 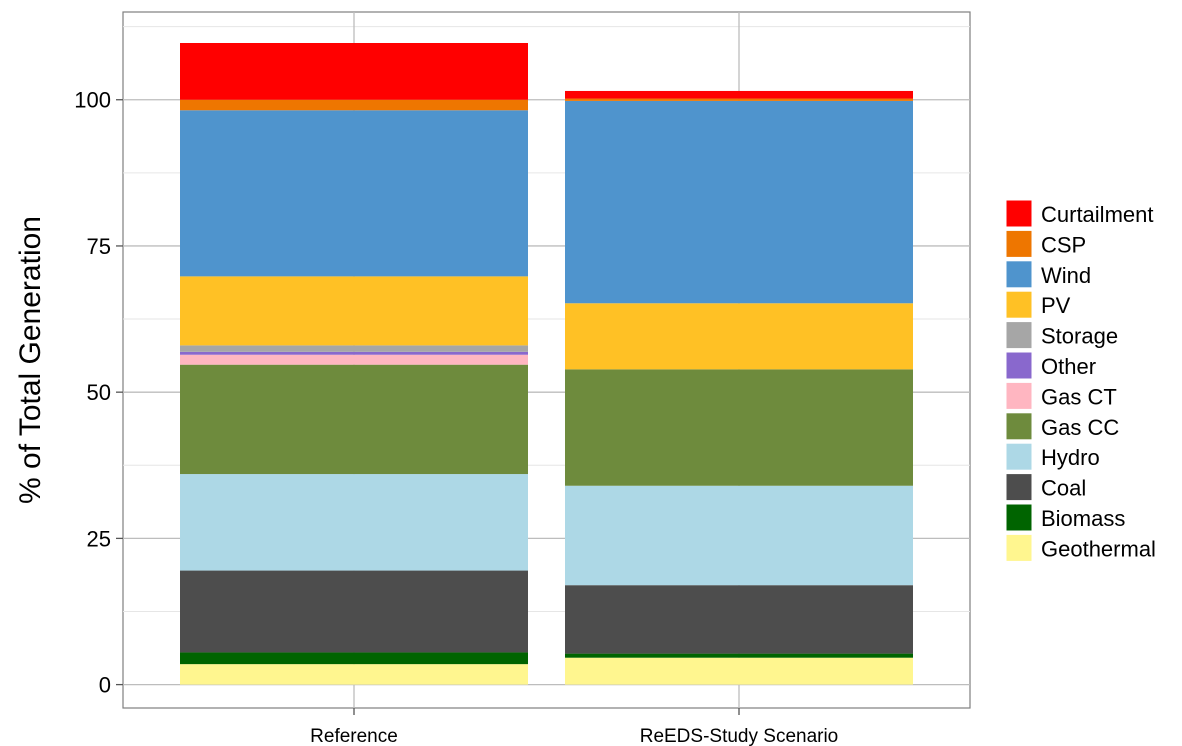 I want to click on legend-label: Wind, so click(x=1066, y=275).